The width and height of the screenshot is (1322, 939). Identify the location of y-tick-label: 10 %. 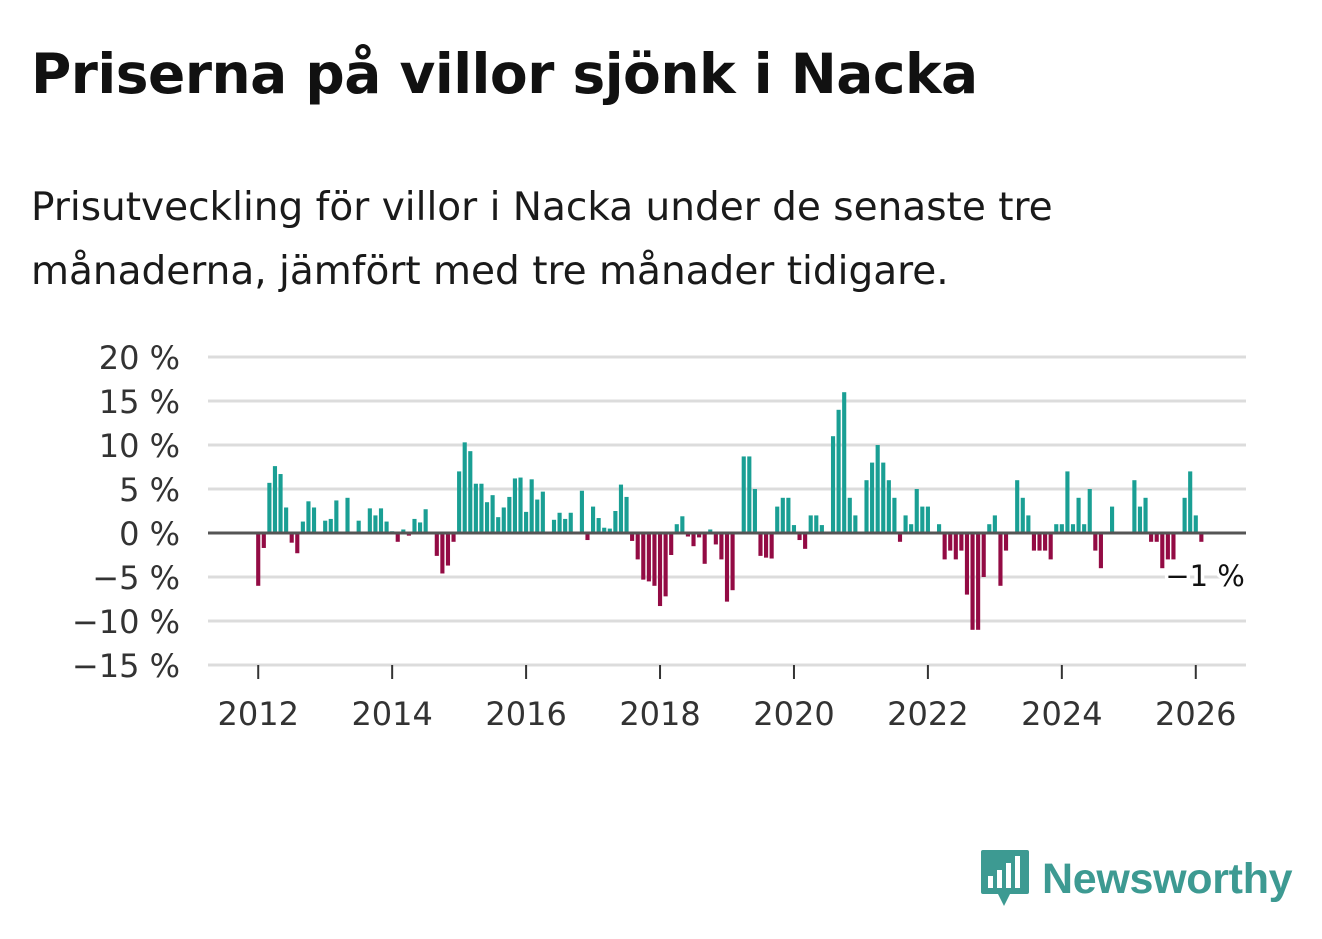
(139, 446).